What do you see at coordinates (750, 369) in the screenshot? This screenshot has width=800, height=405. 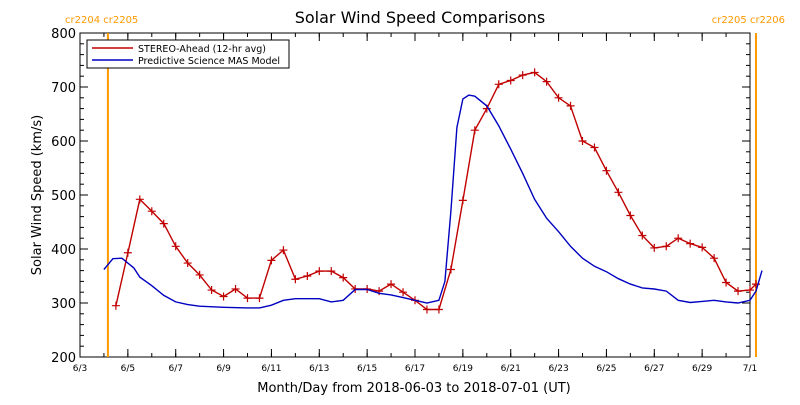 I see `x-tick-label: 7/1` at bounding box center [750, 369].